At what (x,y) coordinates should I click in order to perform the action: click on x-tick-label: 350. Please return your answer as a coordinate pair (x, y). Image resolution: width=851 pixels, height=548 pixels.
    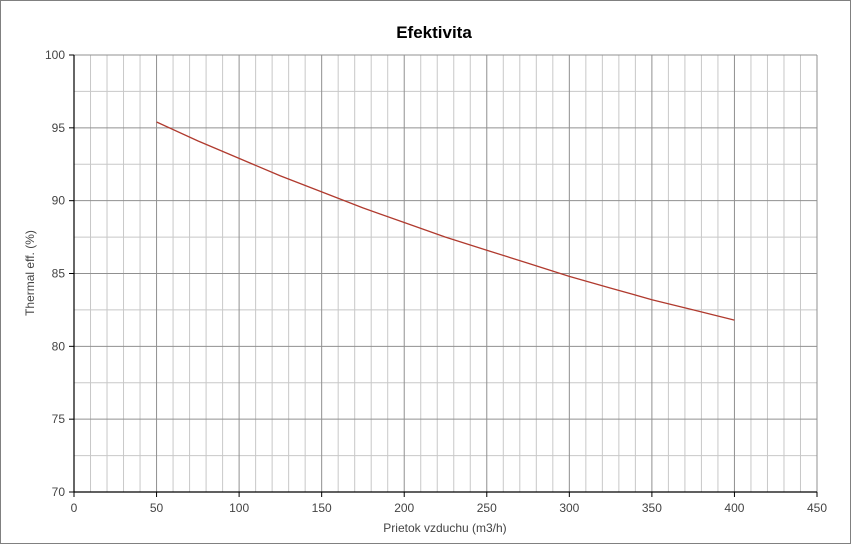
    Looking at the image, I should click on (652, 508).